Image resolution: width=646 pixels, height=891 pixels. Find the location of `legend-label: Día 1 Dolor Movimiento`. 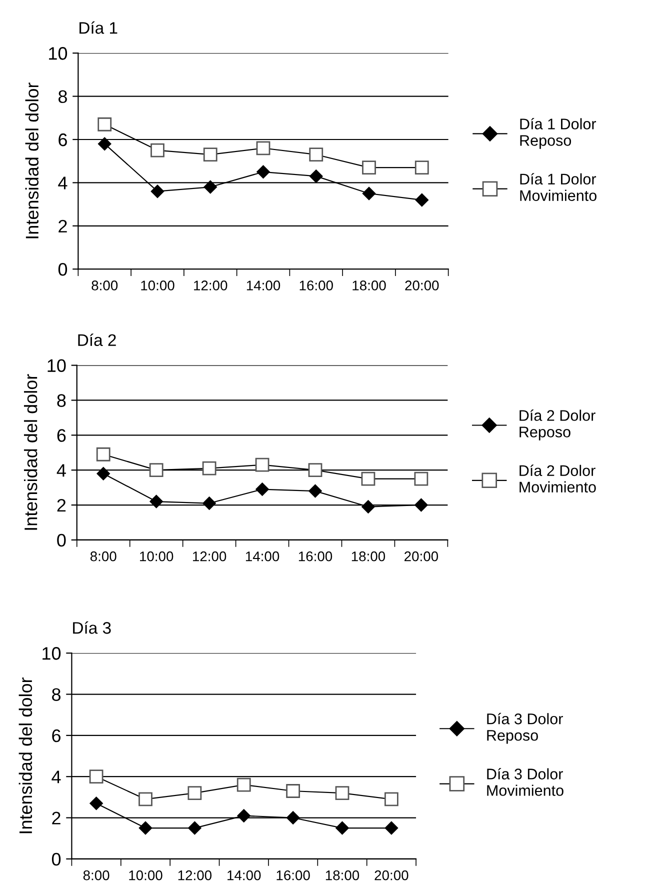

legend-label: Día 1 Dolor Movimiento is located at coordinates (558, 187).